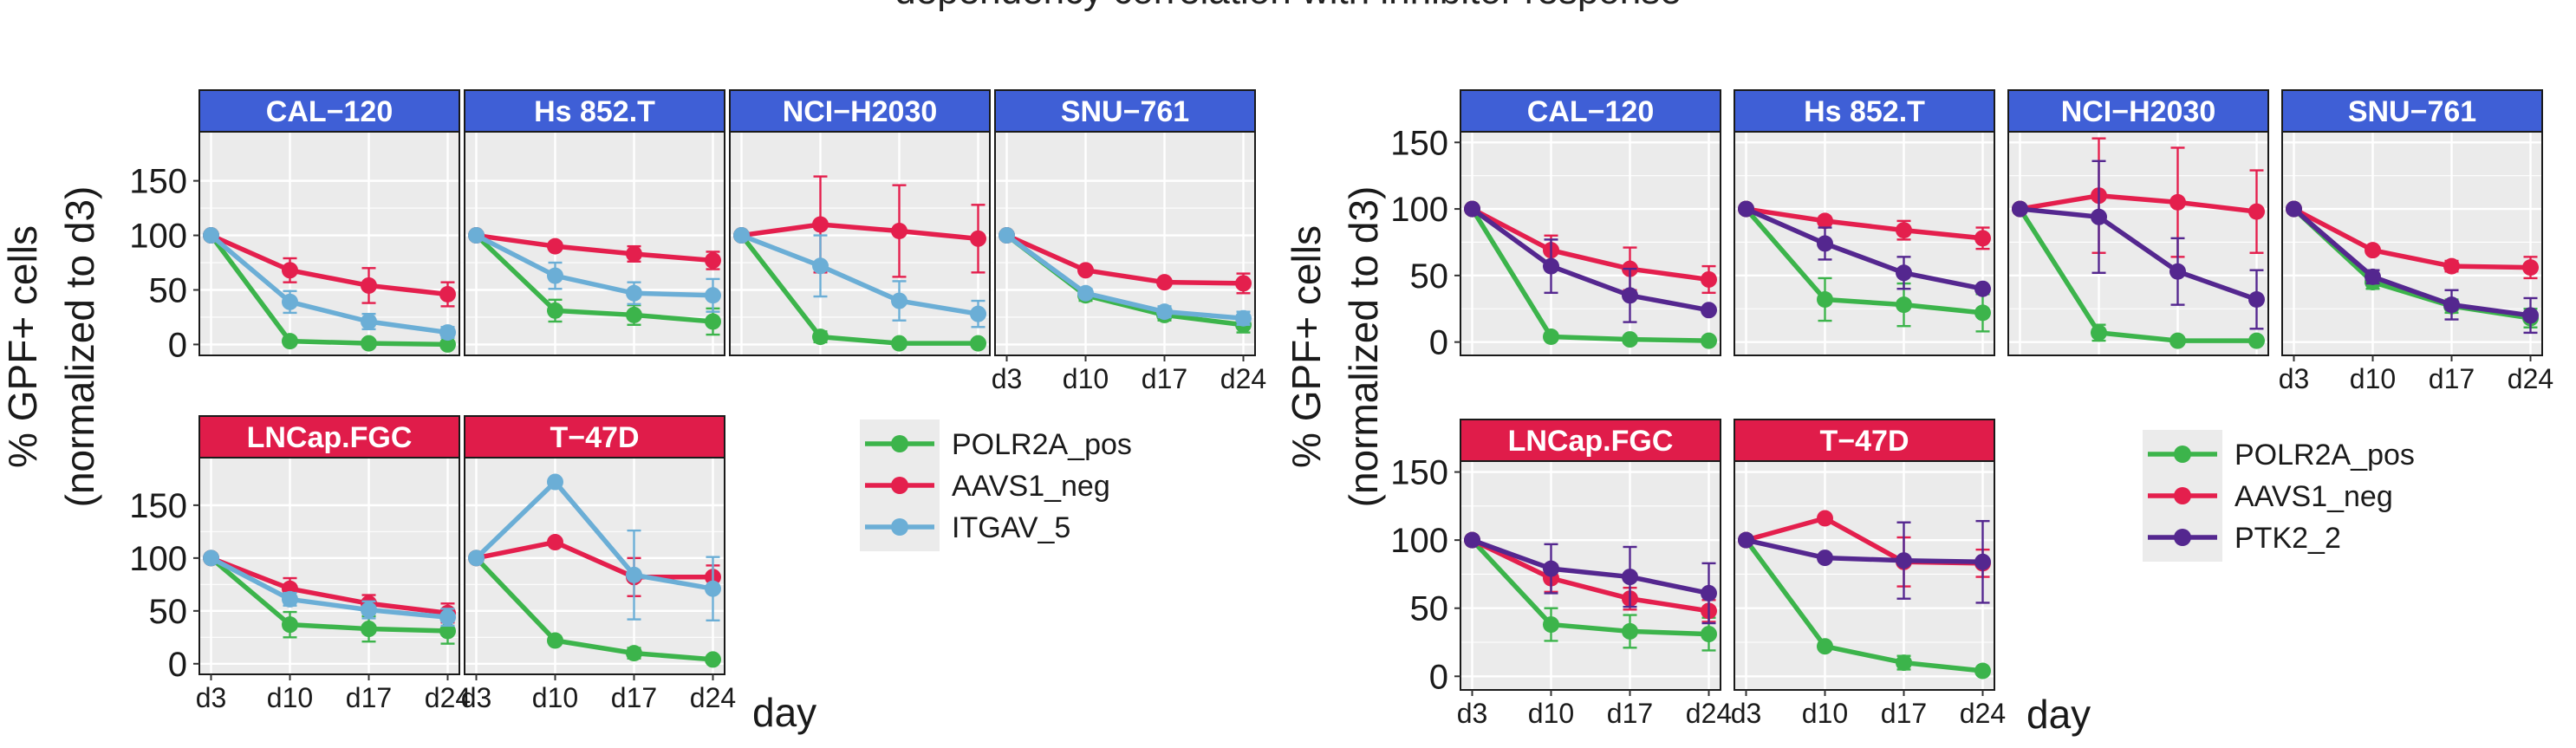 The width and height of the screenshot is (2576, 748). Describe the element at coordinates (595, 438) in the screenshot. I see `strip-label: T−47D` at that location.